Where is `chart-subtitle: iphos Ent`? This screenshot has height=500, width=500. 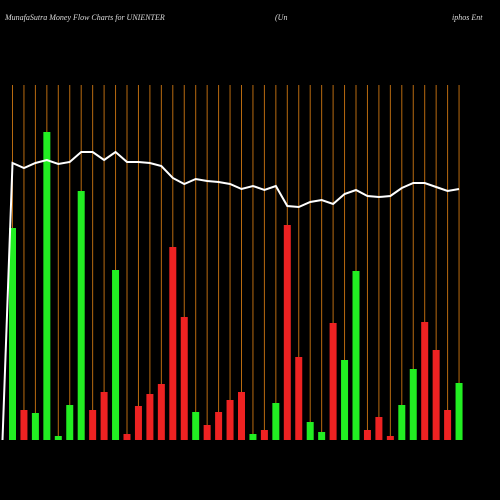 chart-subtitle: iphos Ent is located at coordinates (467, 17).